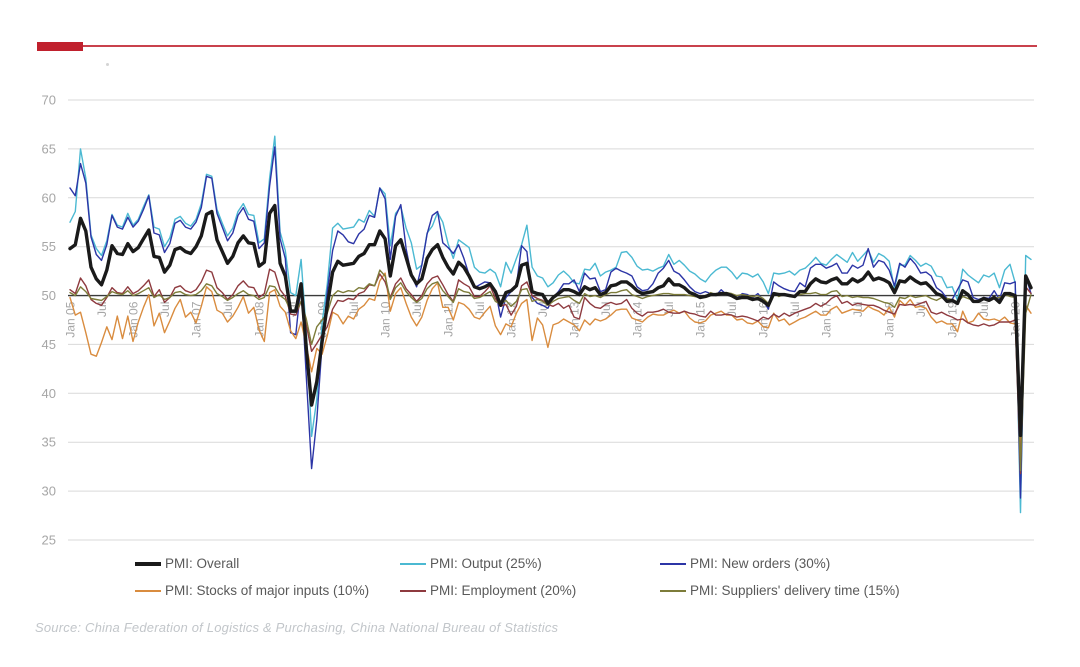 The height and width of the screenshot is (667, 1080). I want to click on legend-label: PMI: Stocks of major inputs (10%), so click(267, 590).